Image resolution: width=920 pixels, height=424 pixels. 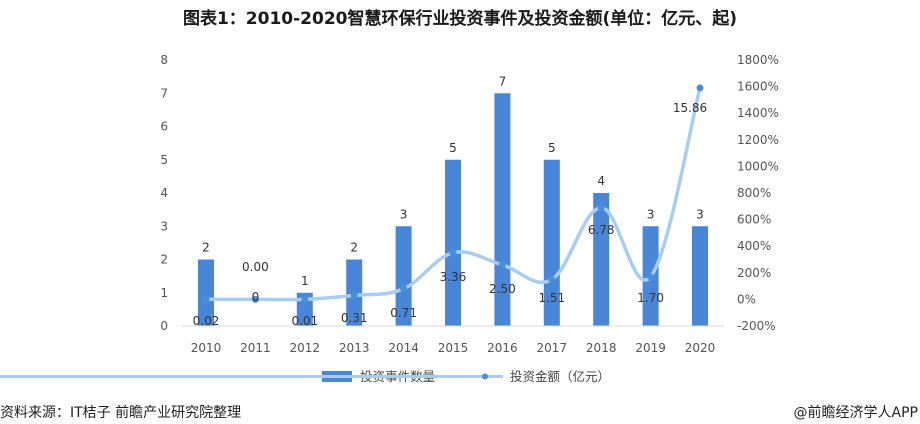 What do you see at coordinates (164, 127) in the screenshot?
I see `left-tick-label: 6` at bounding box center [164, 127].